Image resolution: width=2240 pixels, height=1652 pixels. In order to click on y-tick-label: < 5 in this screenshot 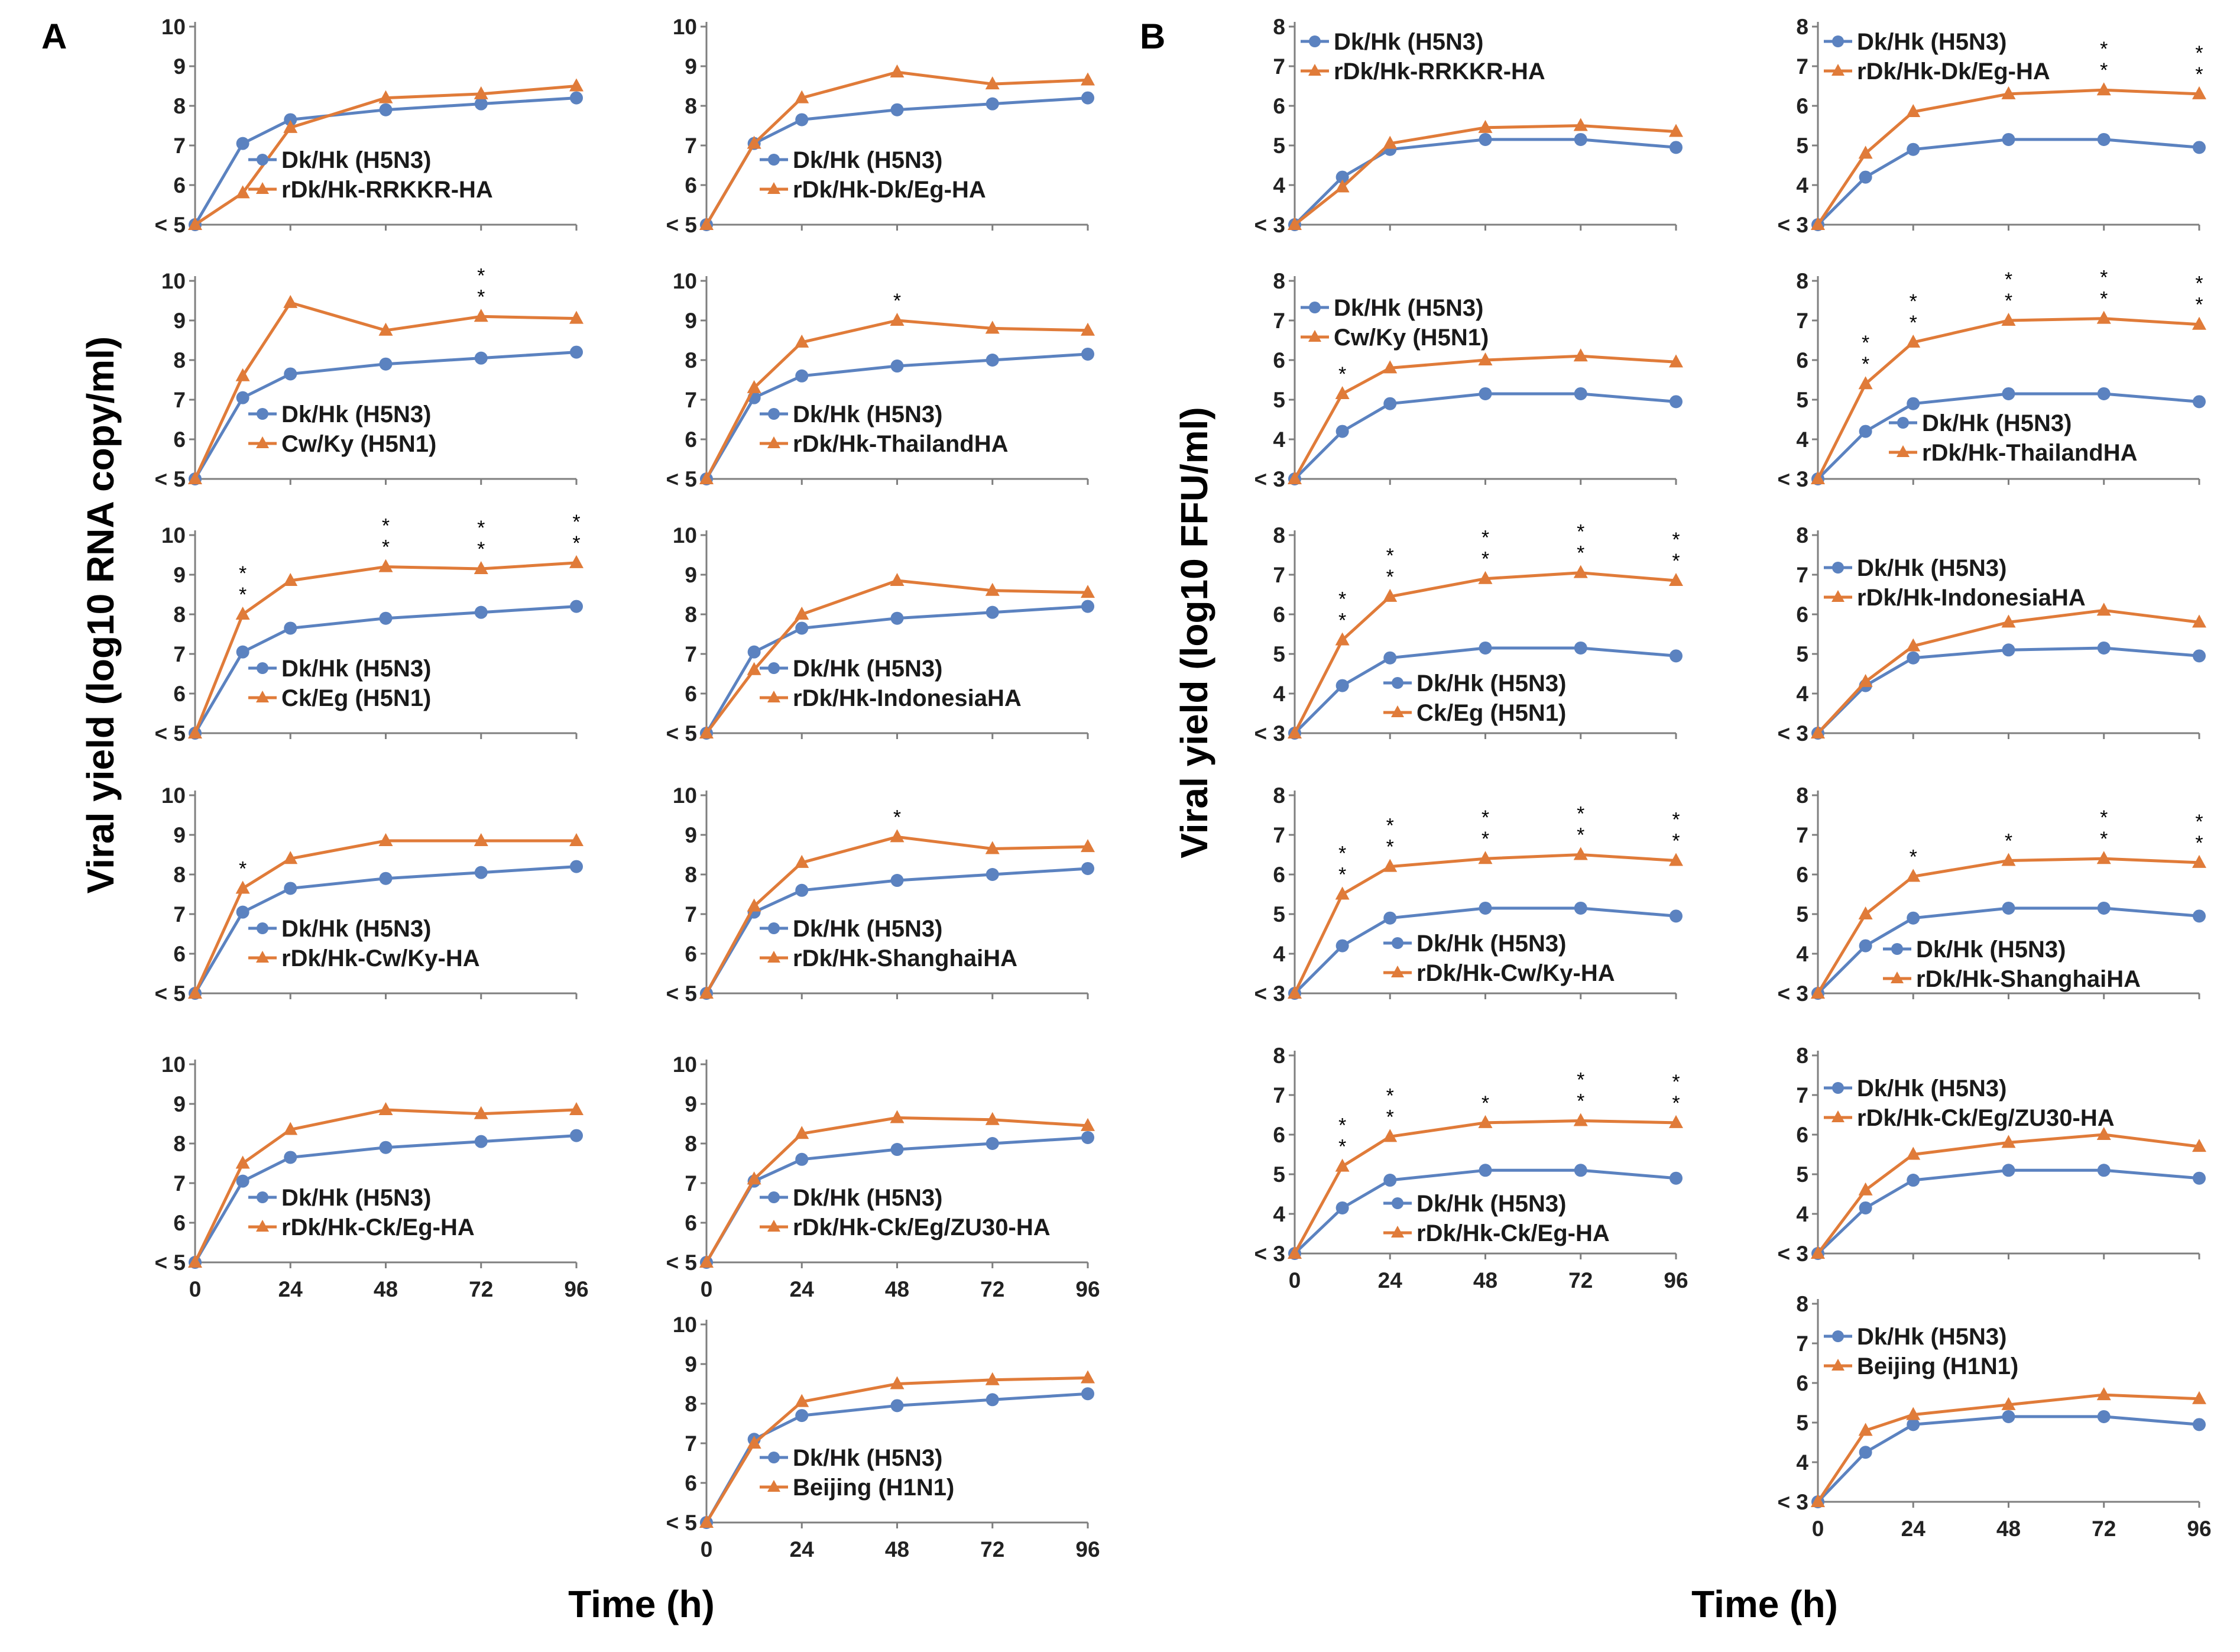, I will do `click(682, 225)`.